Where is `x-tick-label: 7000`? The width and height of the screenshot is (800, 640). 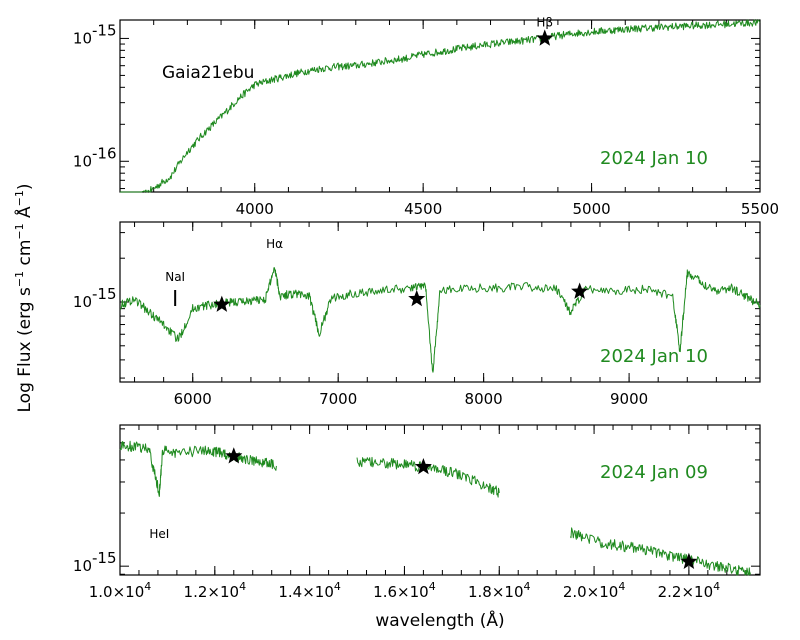 x-tick-label: 7000 is located at coordinates (338, 399).